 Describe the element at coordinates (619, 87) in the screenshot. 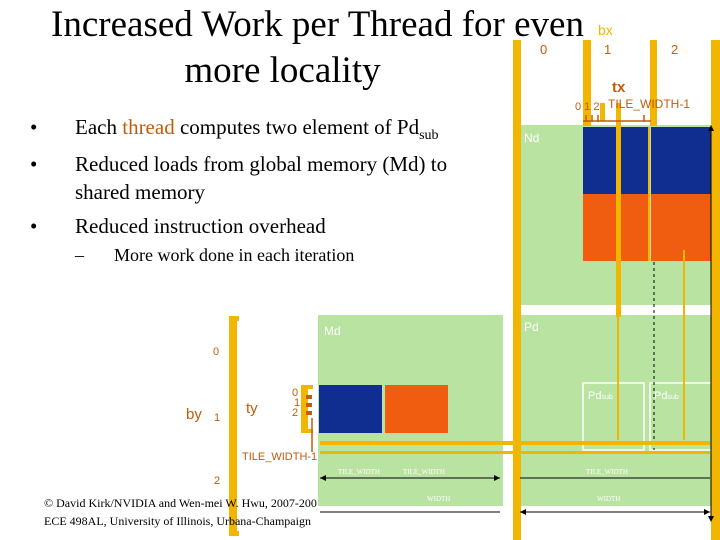

I see `tx-label: tx` at that location.